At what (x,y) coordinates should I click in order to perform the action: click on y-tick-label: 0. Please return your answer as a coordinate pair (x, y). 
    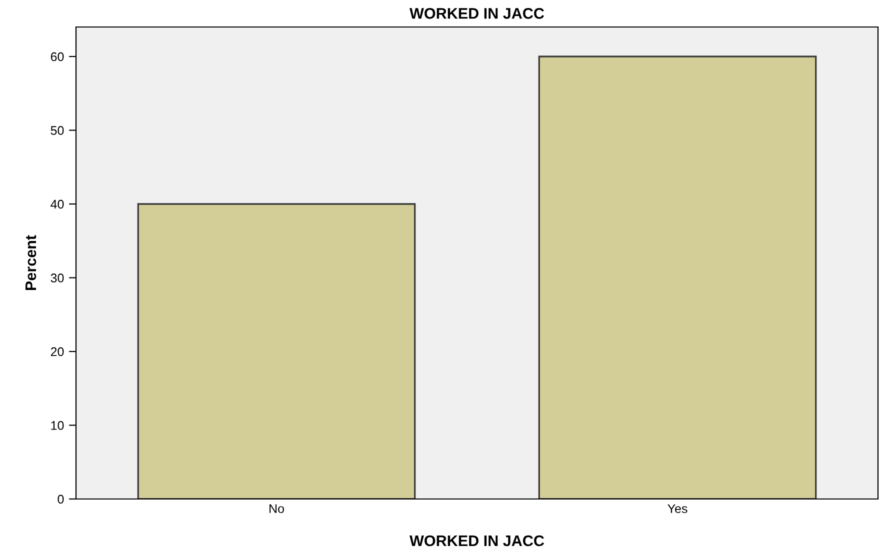
    Looking at the image, I should click on (61, 499).